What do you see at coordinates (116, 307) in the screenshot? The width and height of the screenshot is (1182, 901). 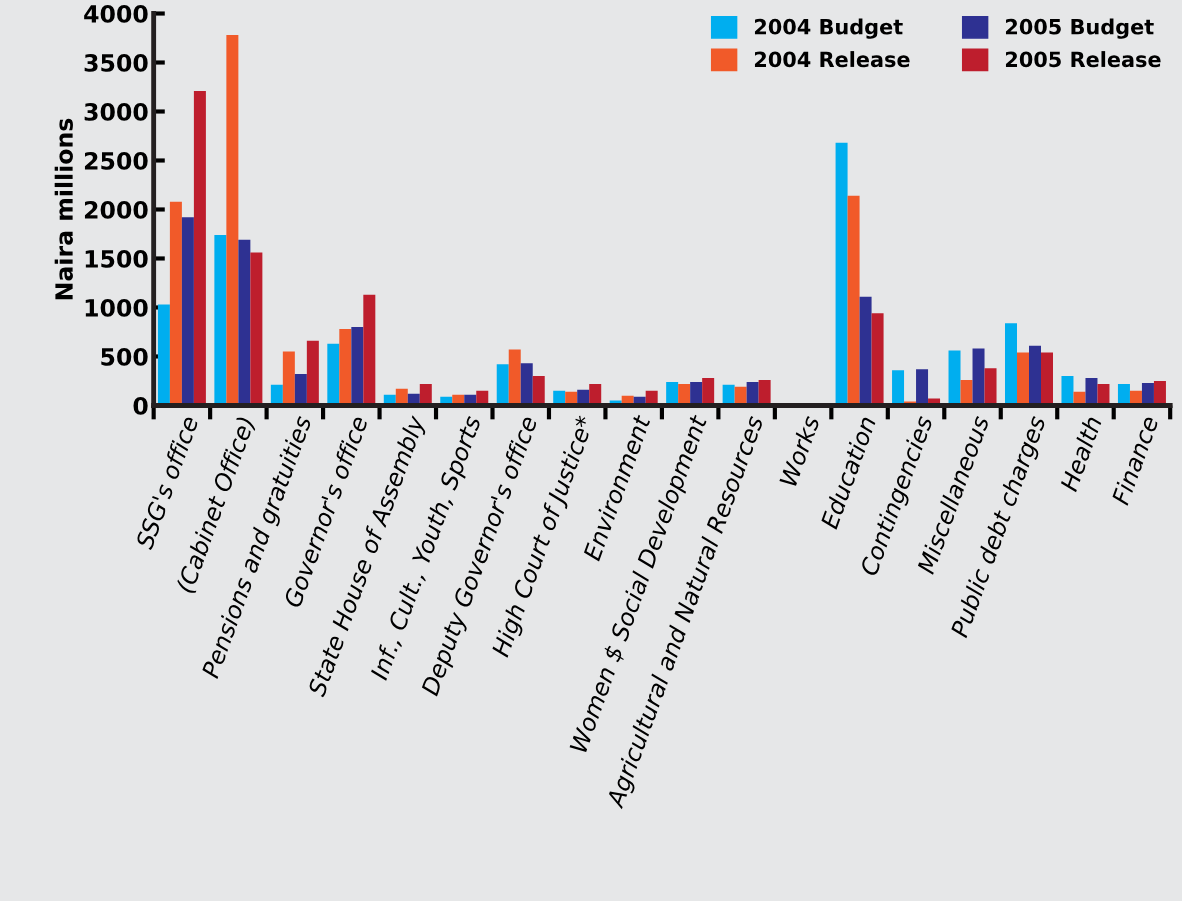 I see `y-tick-label: 1000` at bounding box center [116, 307].